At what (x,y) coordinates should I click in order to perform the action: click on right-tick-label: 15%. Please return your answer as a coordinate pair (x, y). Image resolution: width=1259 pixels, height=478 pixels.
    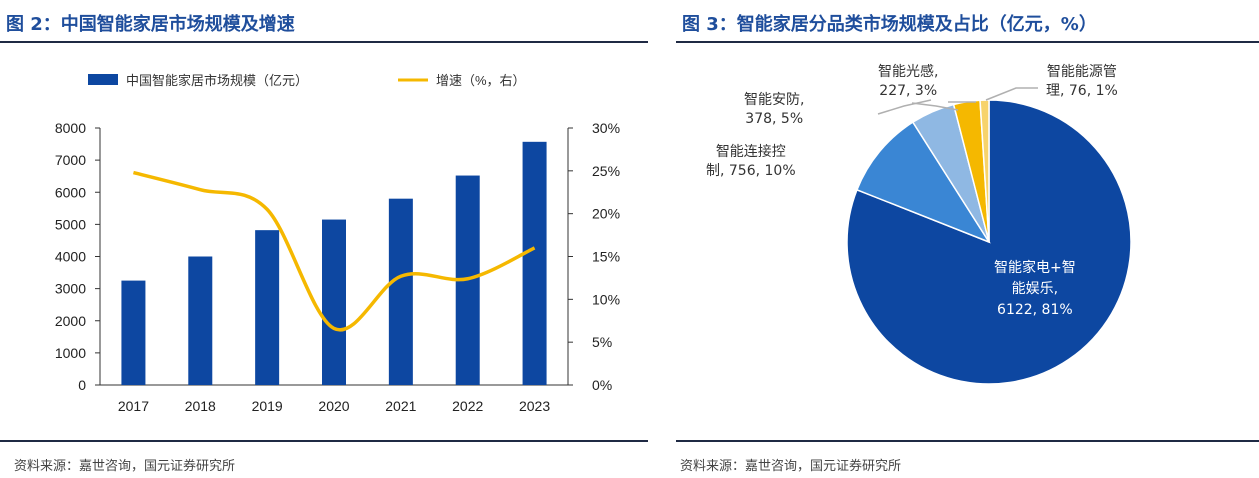
    Looking at the image, I should click on (606, 257).